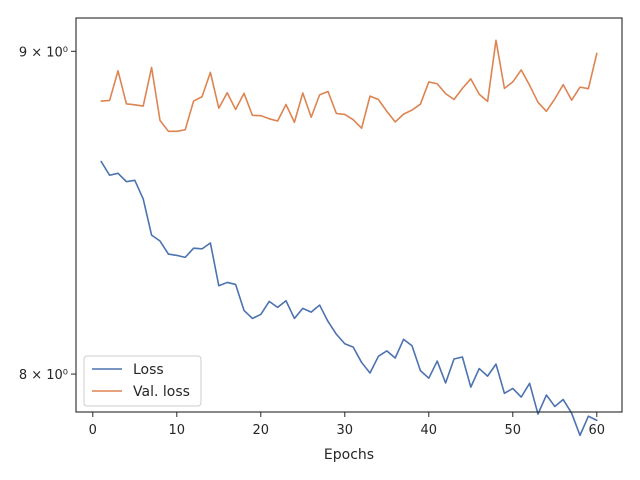 This screenshot has height=480, width=640. I want to click on legend: Loss Val. loss, so click(142, 381).